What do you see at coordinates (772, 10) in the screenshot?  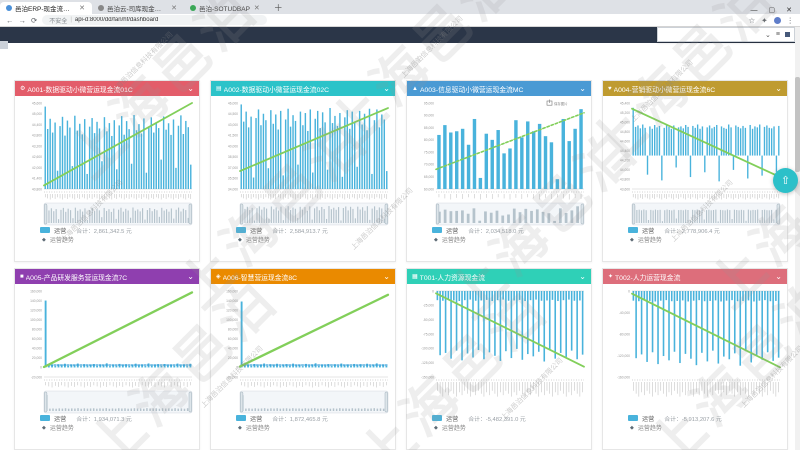 I see `window-maximize-button: ▢` at bounding box center [772, 10].